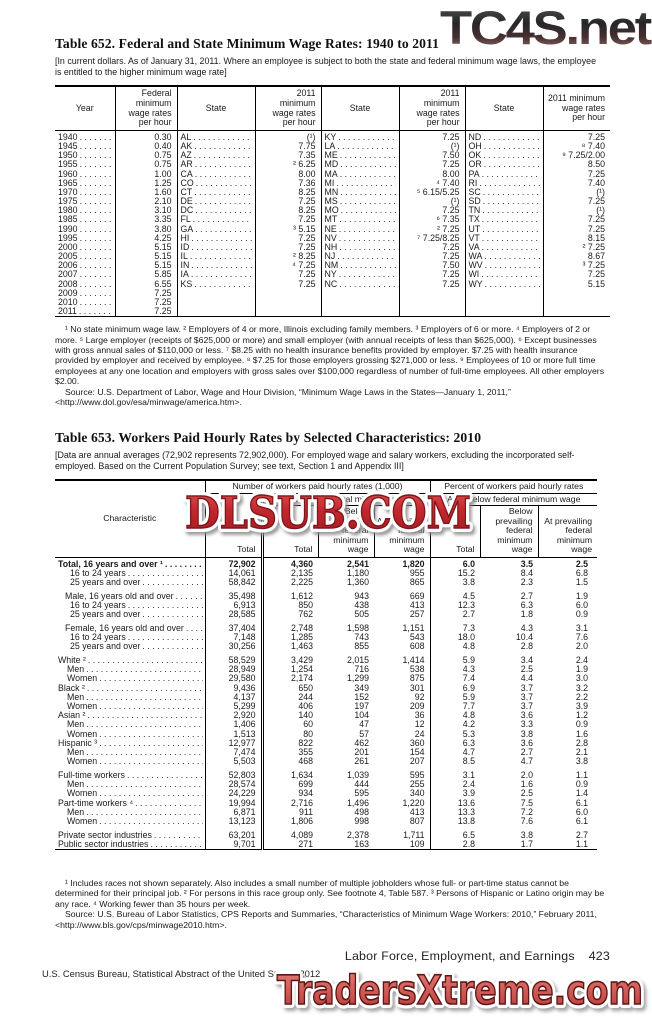 The image size is (652, 1024). Describe the element at coordinates (85, 247) in the screenshot. I see `year-cell: 2000` at that location.